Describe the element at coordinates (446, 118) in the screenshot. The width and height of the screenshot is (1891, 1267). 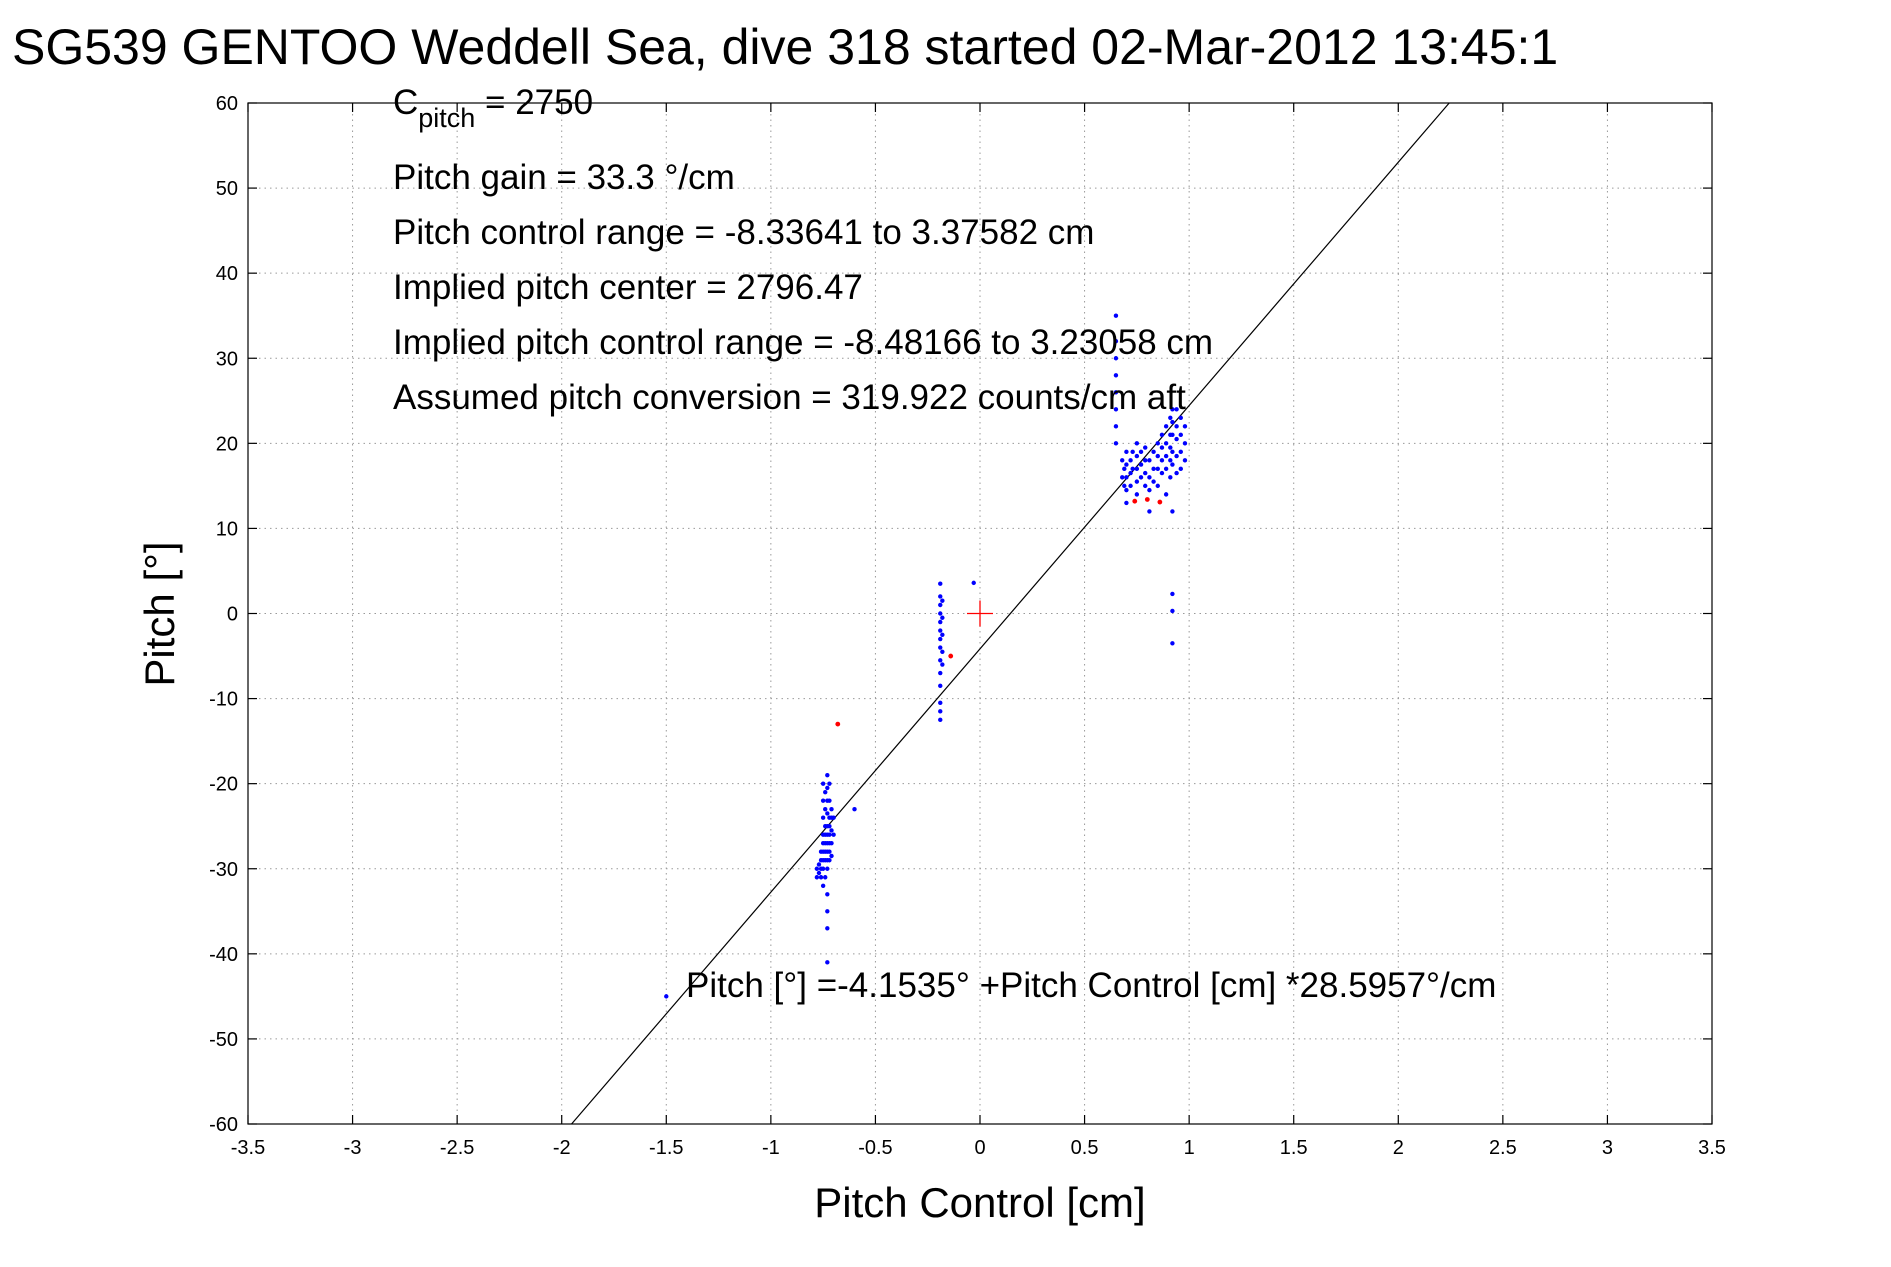
I see `annotation-cpitch-sub: pitch` at that location.